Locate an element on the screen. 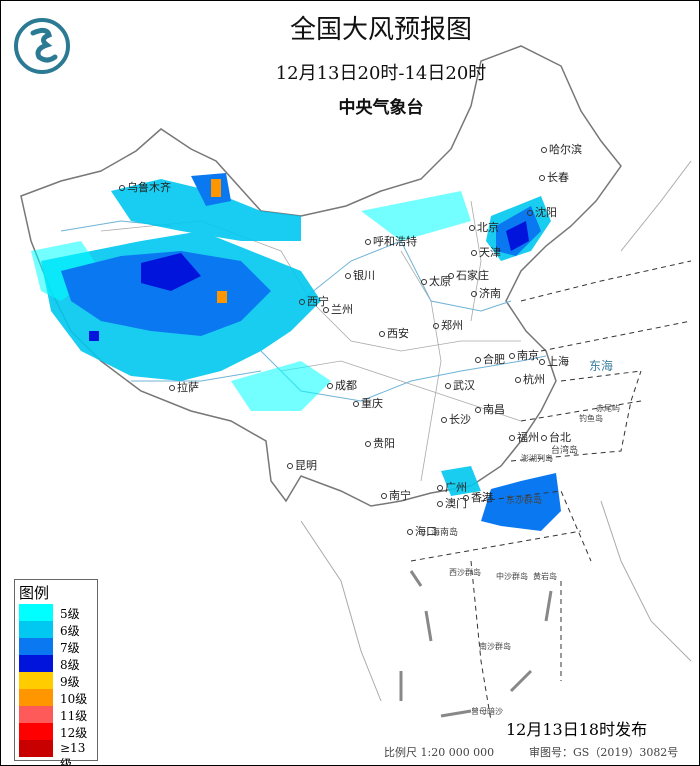 This screenshot has width=700, height=766. city-label: 沈阳 is located at coordinates (542, 212).